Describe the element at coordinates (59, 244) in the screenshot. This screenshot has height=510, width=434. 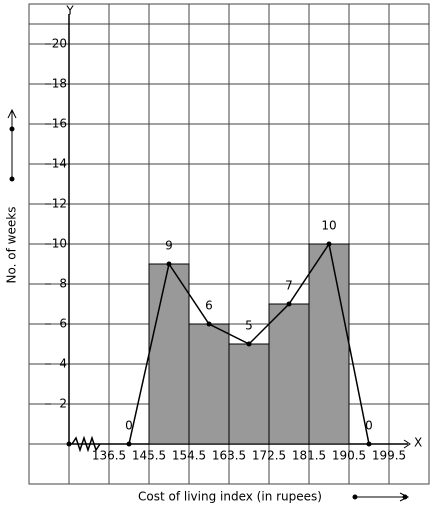
I see `y-tick-label: 10` at that location.